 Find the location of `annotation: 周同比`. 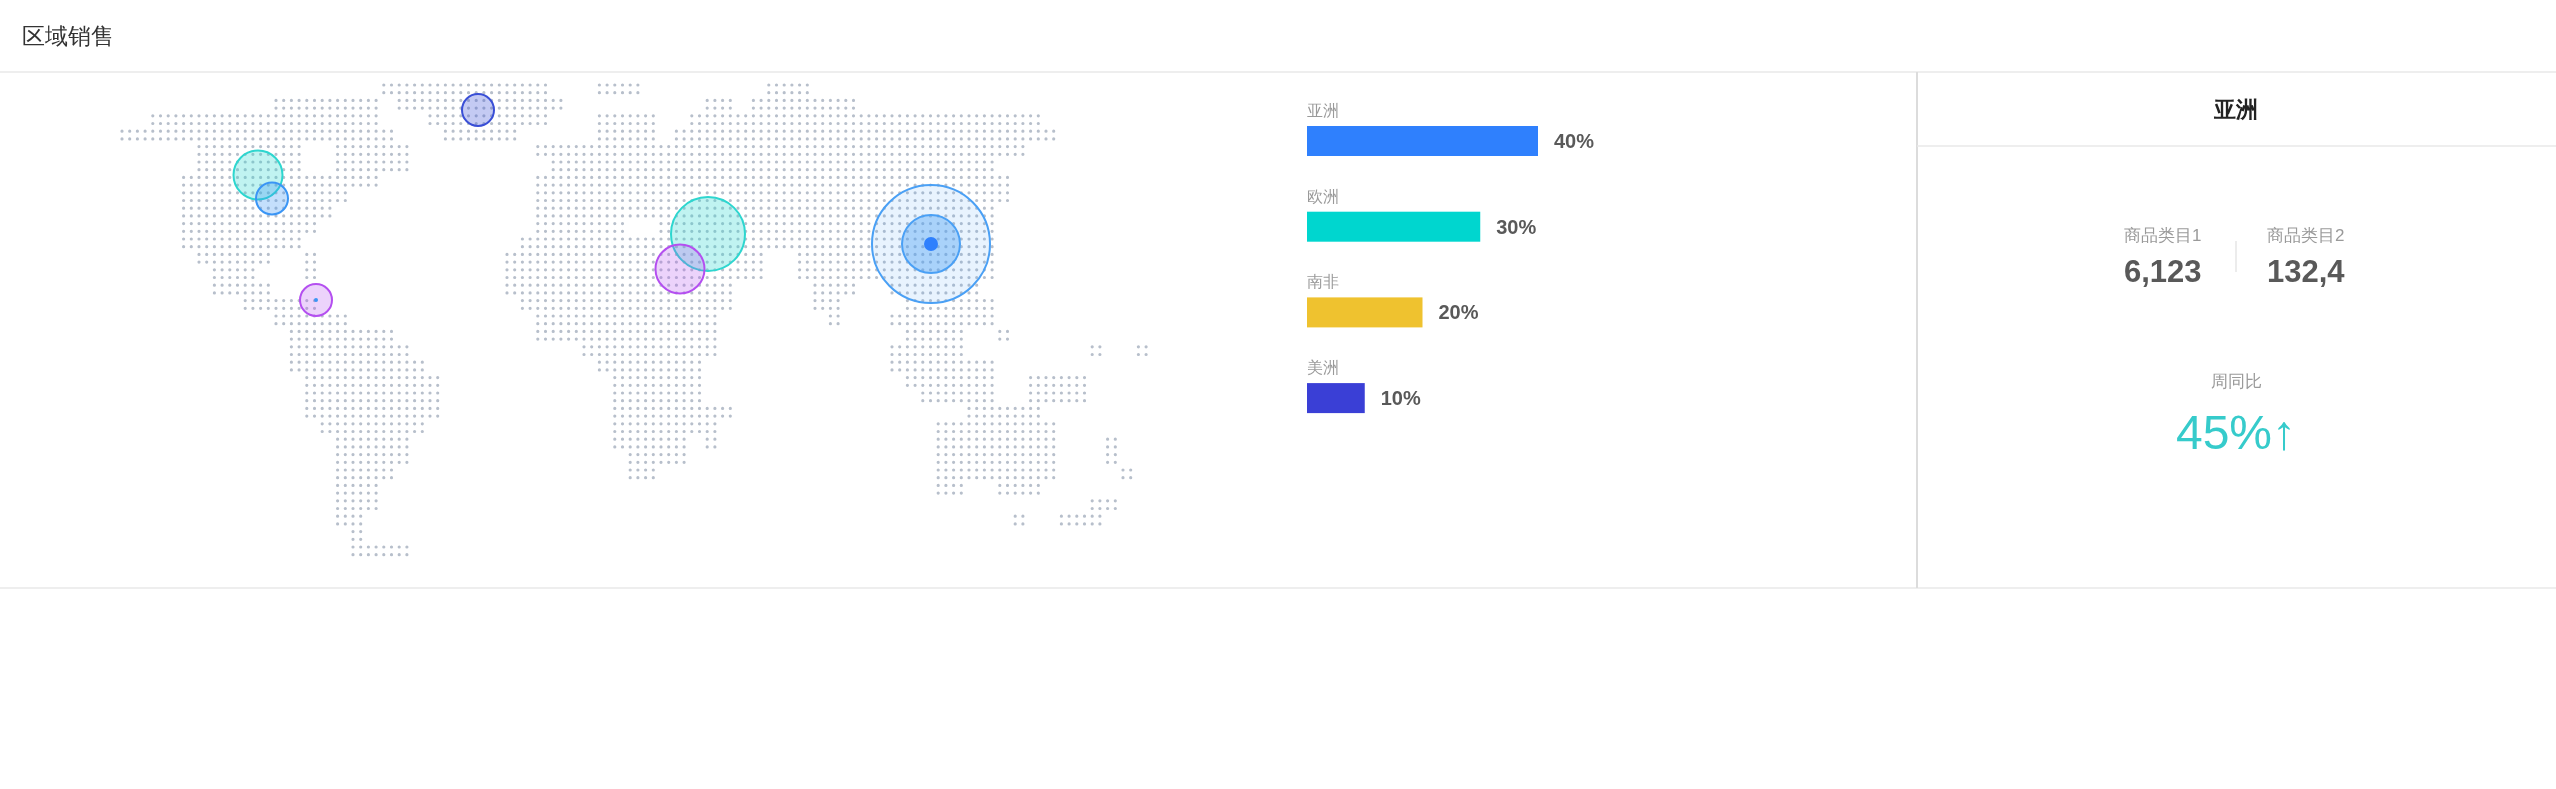

annotation: 周同比 is located at coordinates (2236, 381).